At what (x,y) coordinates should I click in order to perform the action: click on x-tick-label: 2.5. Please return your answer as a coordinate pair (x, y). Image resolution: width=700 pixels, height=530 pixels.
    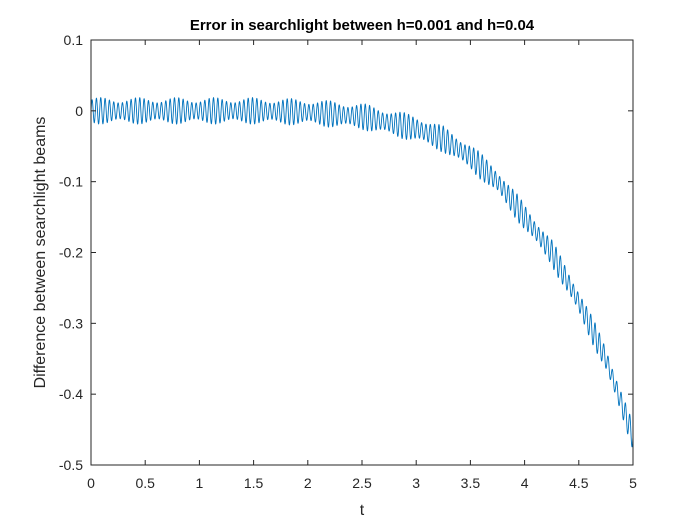
    Looking at the image, I should click on (362, 483).